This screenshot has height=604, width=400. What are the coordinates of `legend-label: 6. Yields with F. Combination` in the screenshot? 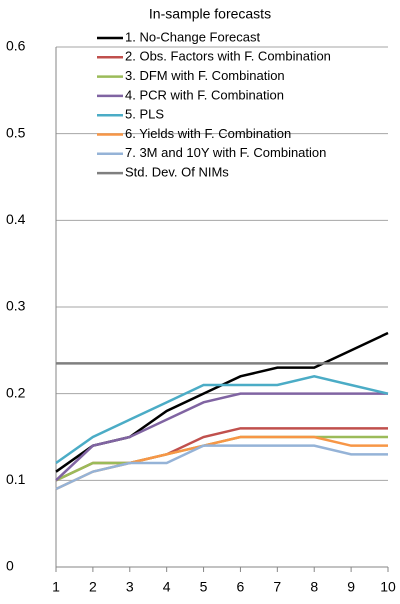 It's located at (208, 133).